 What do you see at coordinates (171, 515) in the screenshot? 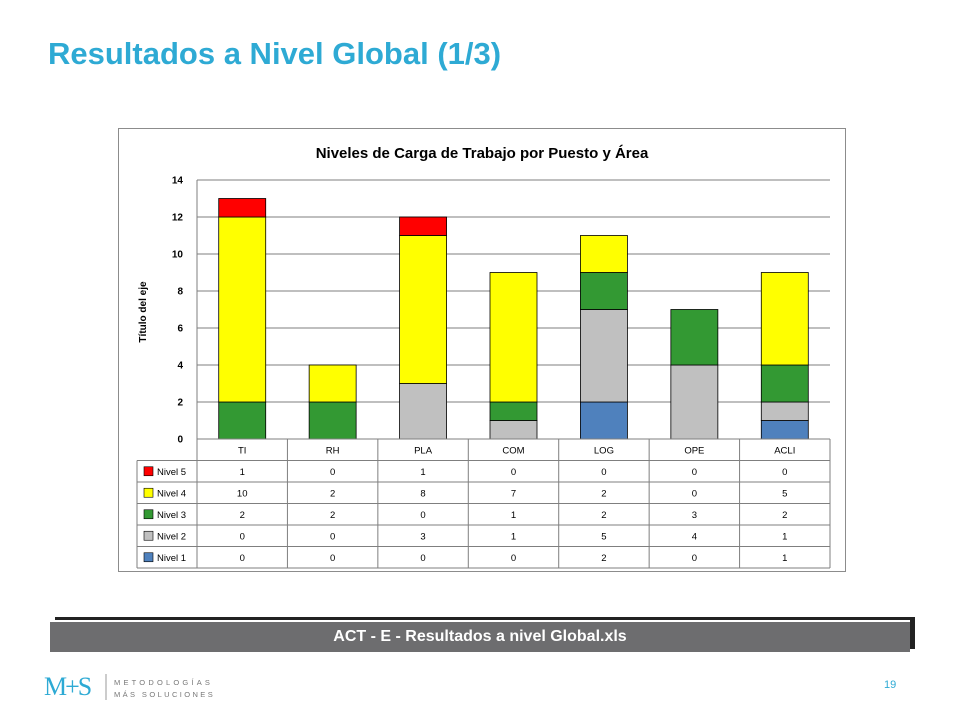
I see `legend-entry: Nivel 3` at bounding box center [171, 515].